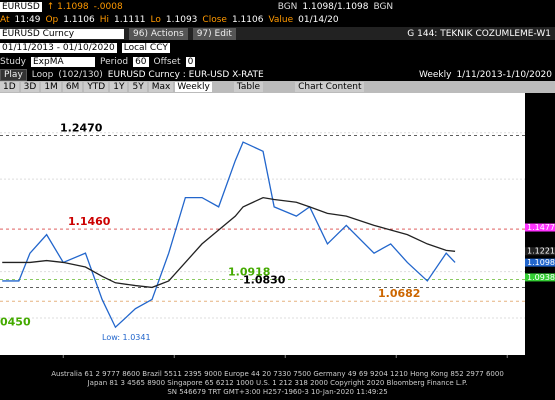 Image resolution: width=555 pixels, height=400 pixels. Describe the element at coordinates (277, 61) in the screenshot. I see `study-row: Study ExpMA Period 60 Offset 0` at that location.